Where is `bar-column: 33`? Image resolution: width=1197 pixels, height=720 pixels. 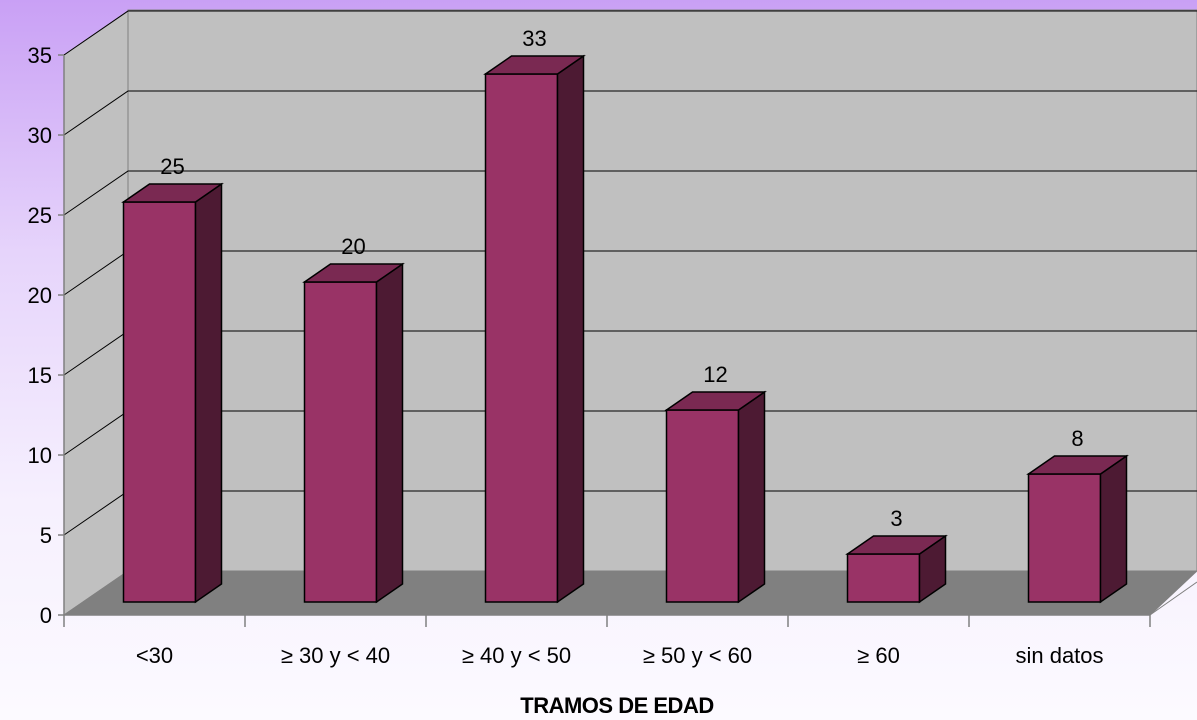 bar-column: 33 is located at coordinates (534, 315).